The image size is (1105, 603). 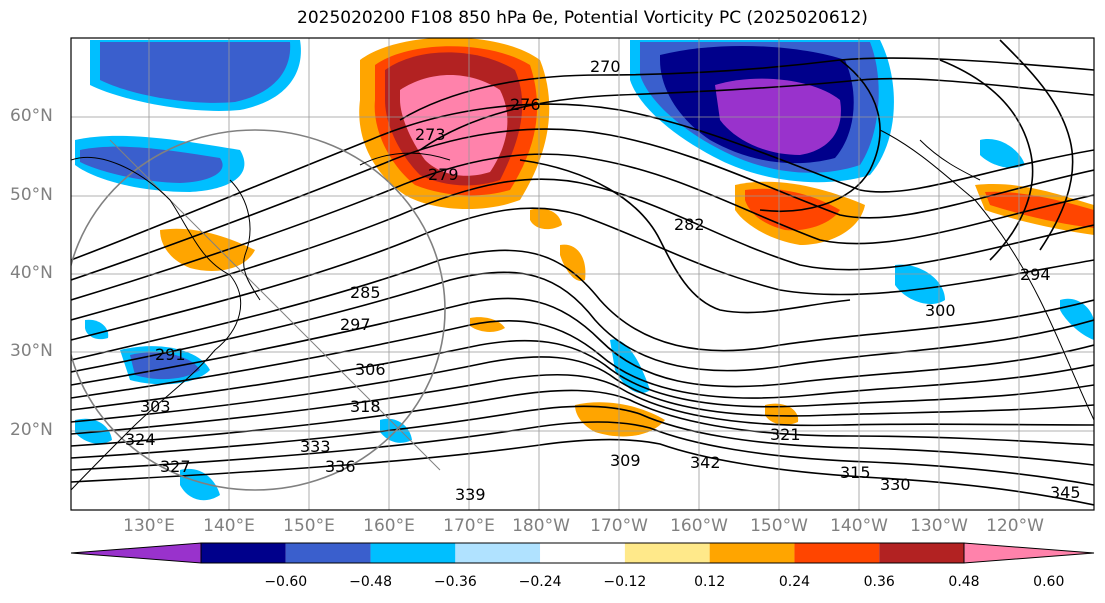 I want to click on lon-label-170w: 170°W, so click(x=619, y=526).